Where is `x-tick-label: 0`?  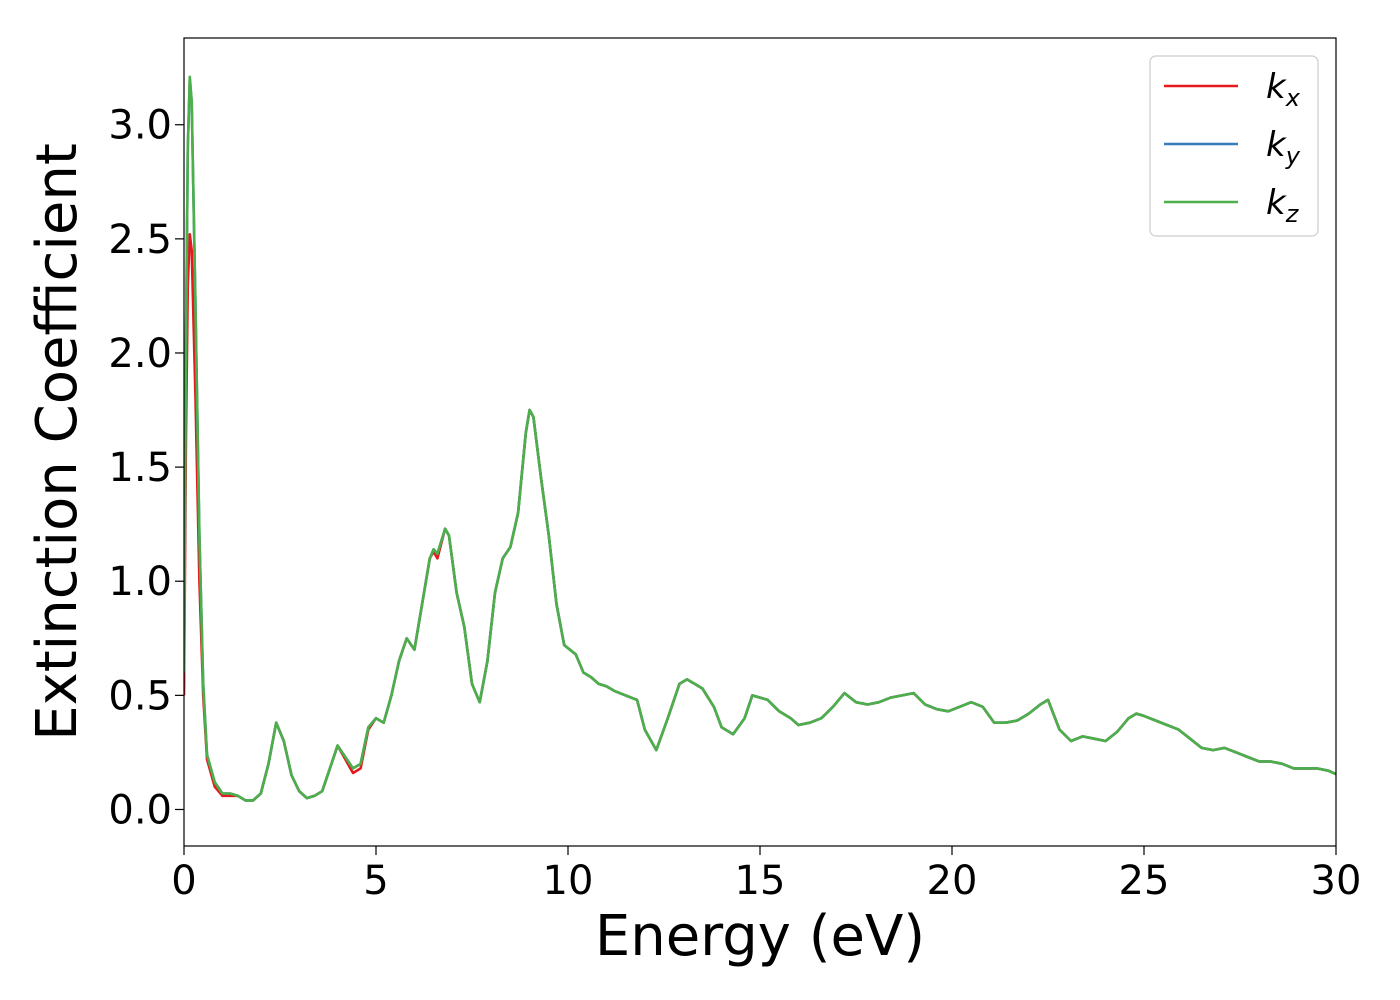
x-tick-label: 0 is located at coordinates (183, 881).